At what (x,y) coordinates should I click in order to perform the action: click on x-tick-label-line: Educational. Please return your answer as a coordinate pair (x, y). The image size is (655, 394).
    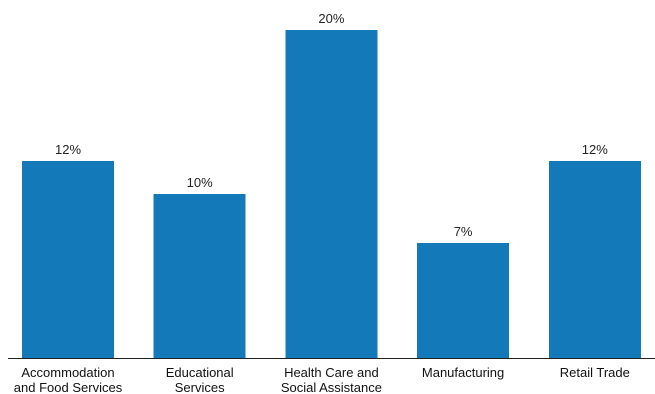
    Looking at the image, I should click on (200, 372).